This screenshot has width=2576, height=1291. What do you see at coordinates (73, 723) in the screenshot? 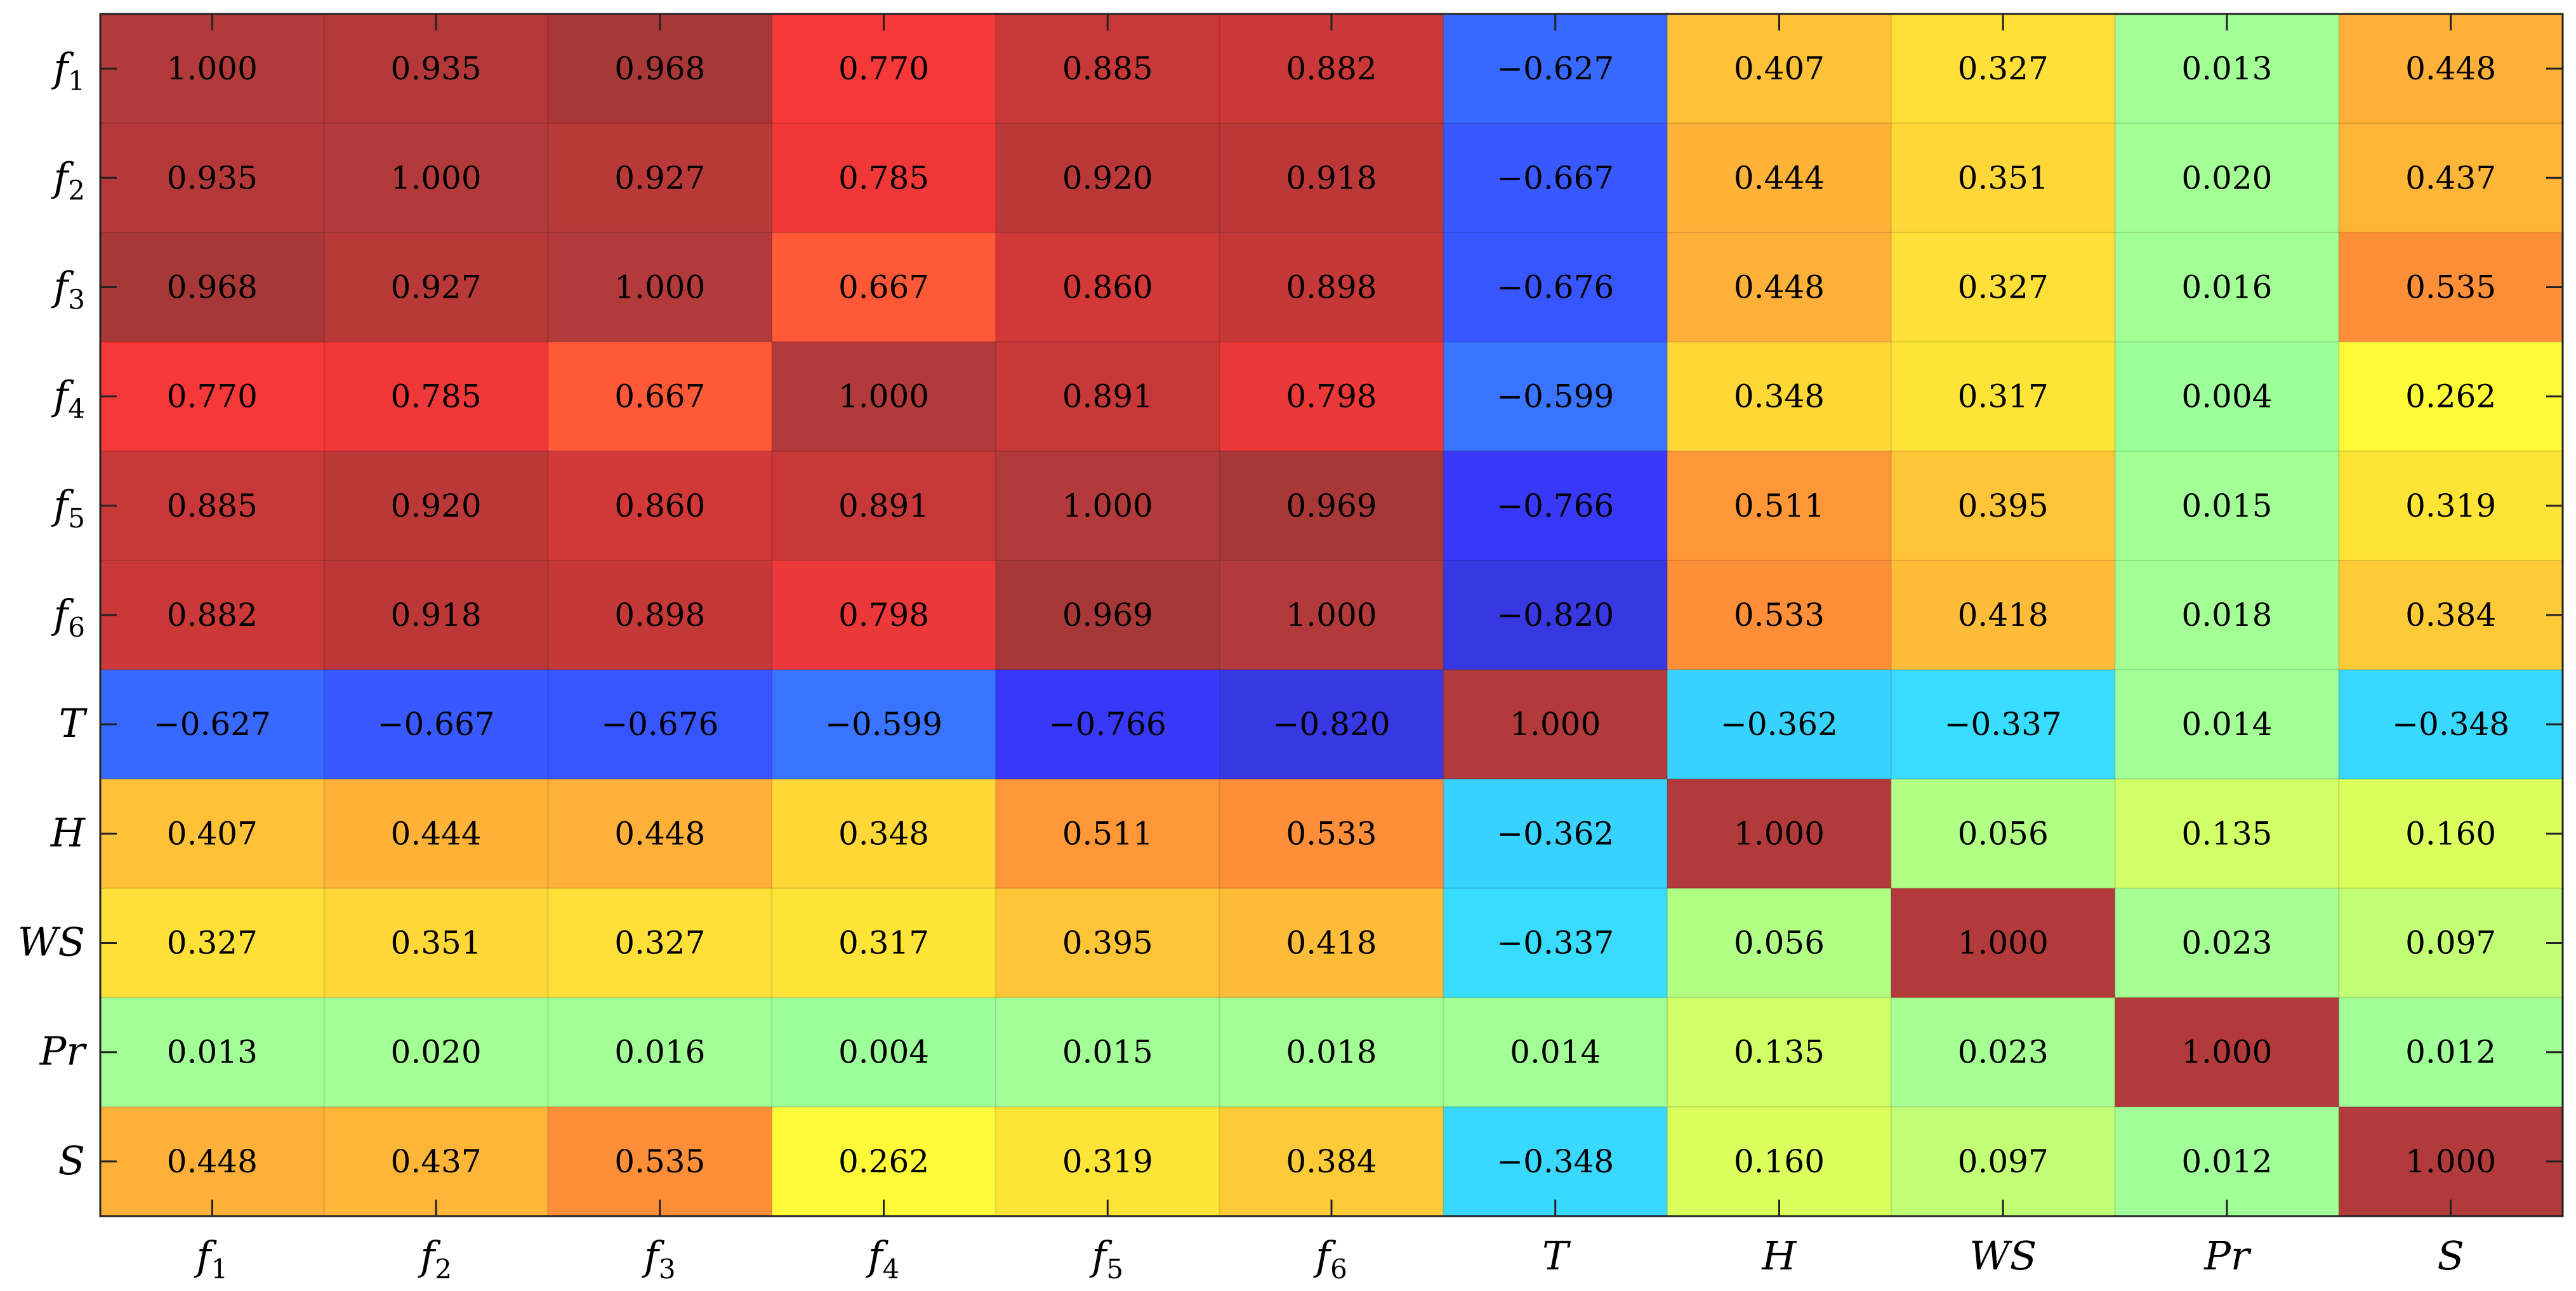
I see `y-tick-label-main: T` at bounding box center [73, 723].